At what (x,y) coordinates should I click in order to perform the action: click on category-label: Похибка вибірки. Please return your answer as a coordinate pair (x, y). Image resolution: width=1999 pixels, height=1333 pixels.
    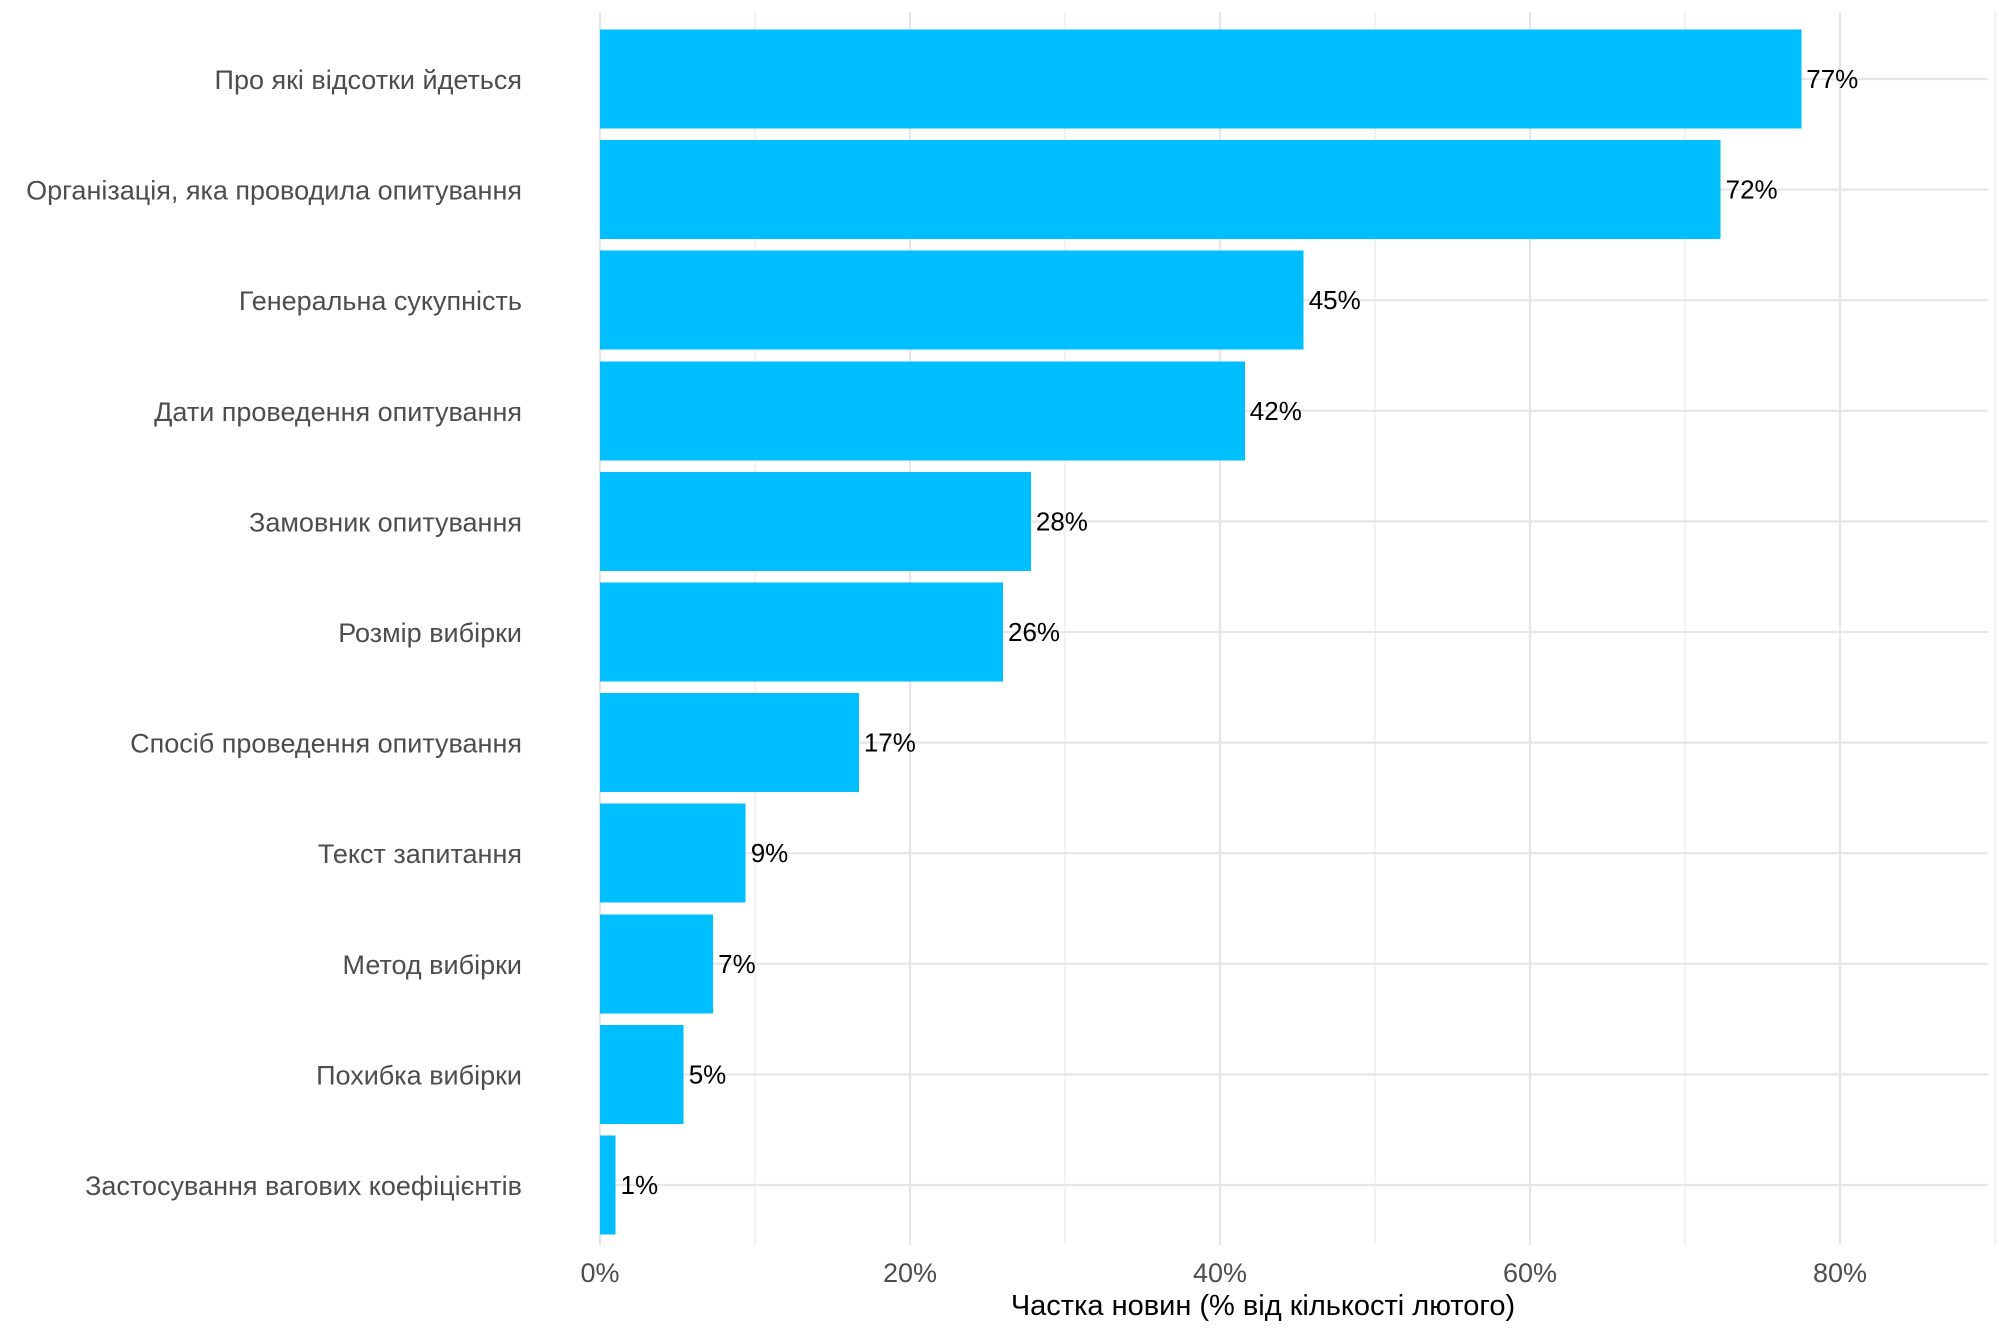
    Looking at the image, I should click on (419, 1075).